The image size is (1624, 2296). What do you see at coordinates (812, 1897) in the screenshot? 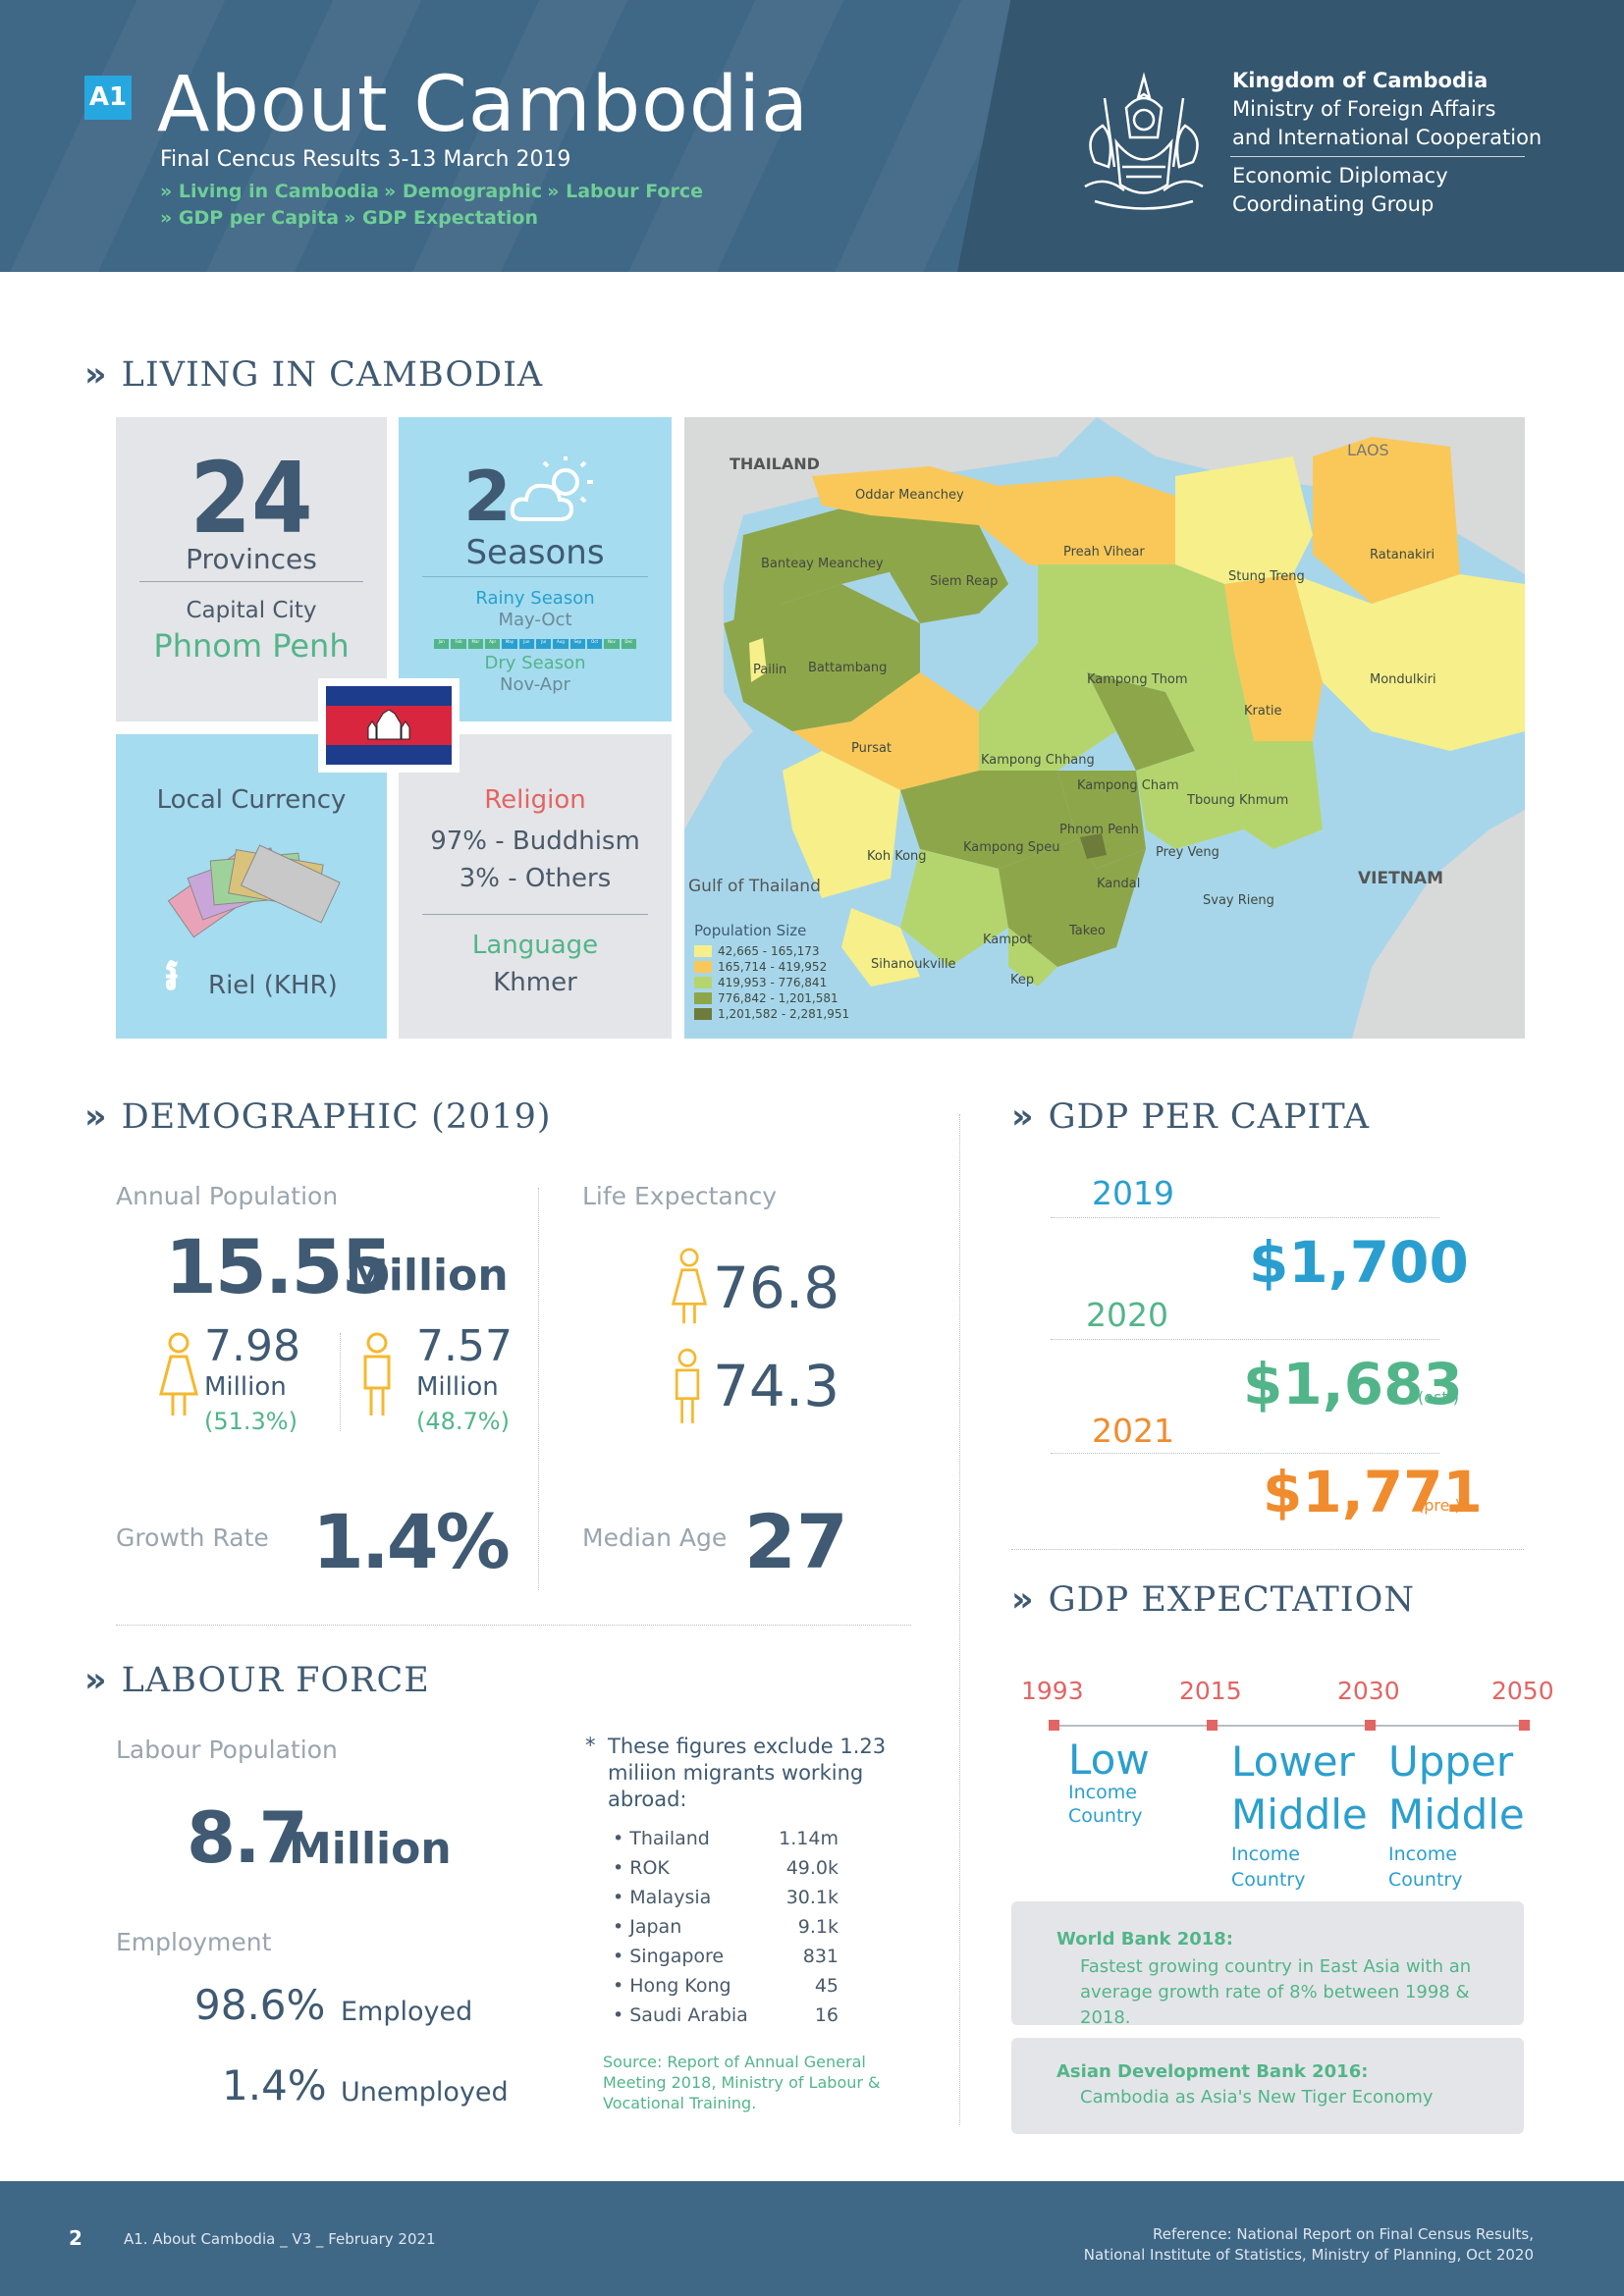
I see `migrant-count: 30.1k` at bounding box center [812, 1897].